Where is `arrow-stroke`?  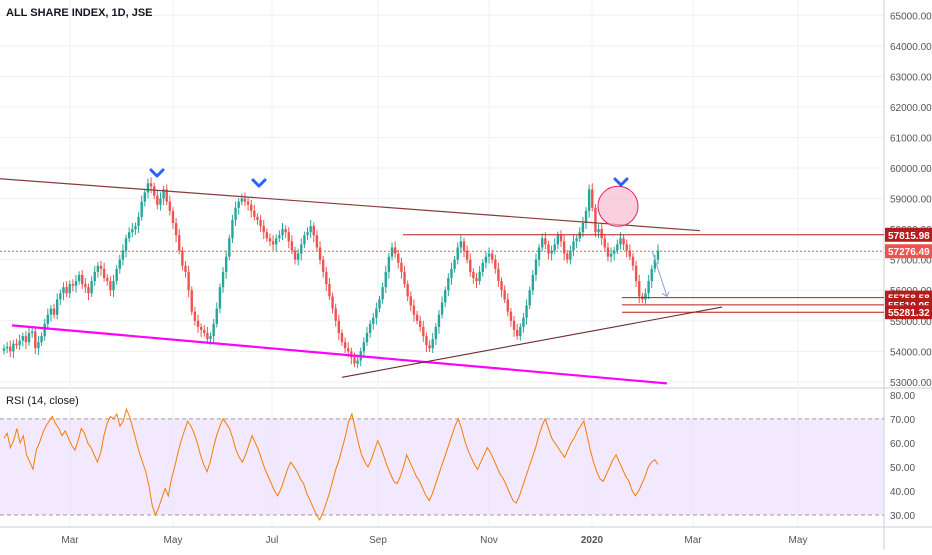
arrow-stroke is located at coordinates (621, 182).